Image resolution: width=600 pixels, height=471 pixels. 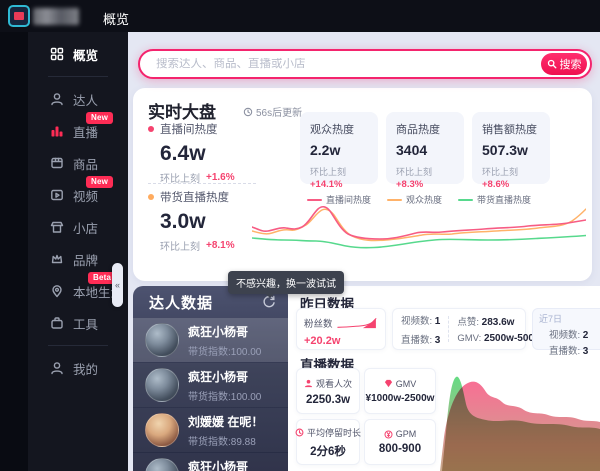 I want to click on heat-line-chart, so click(x=419, y=227).